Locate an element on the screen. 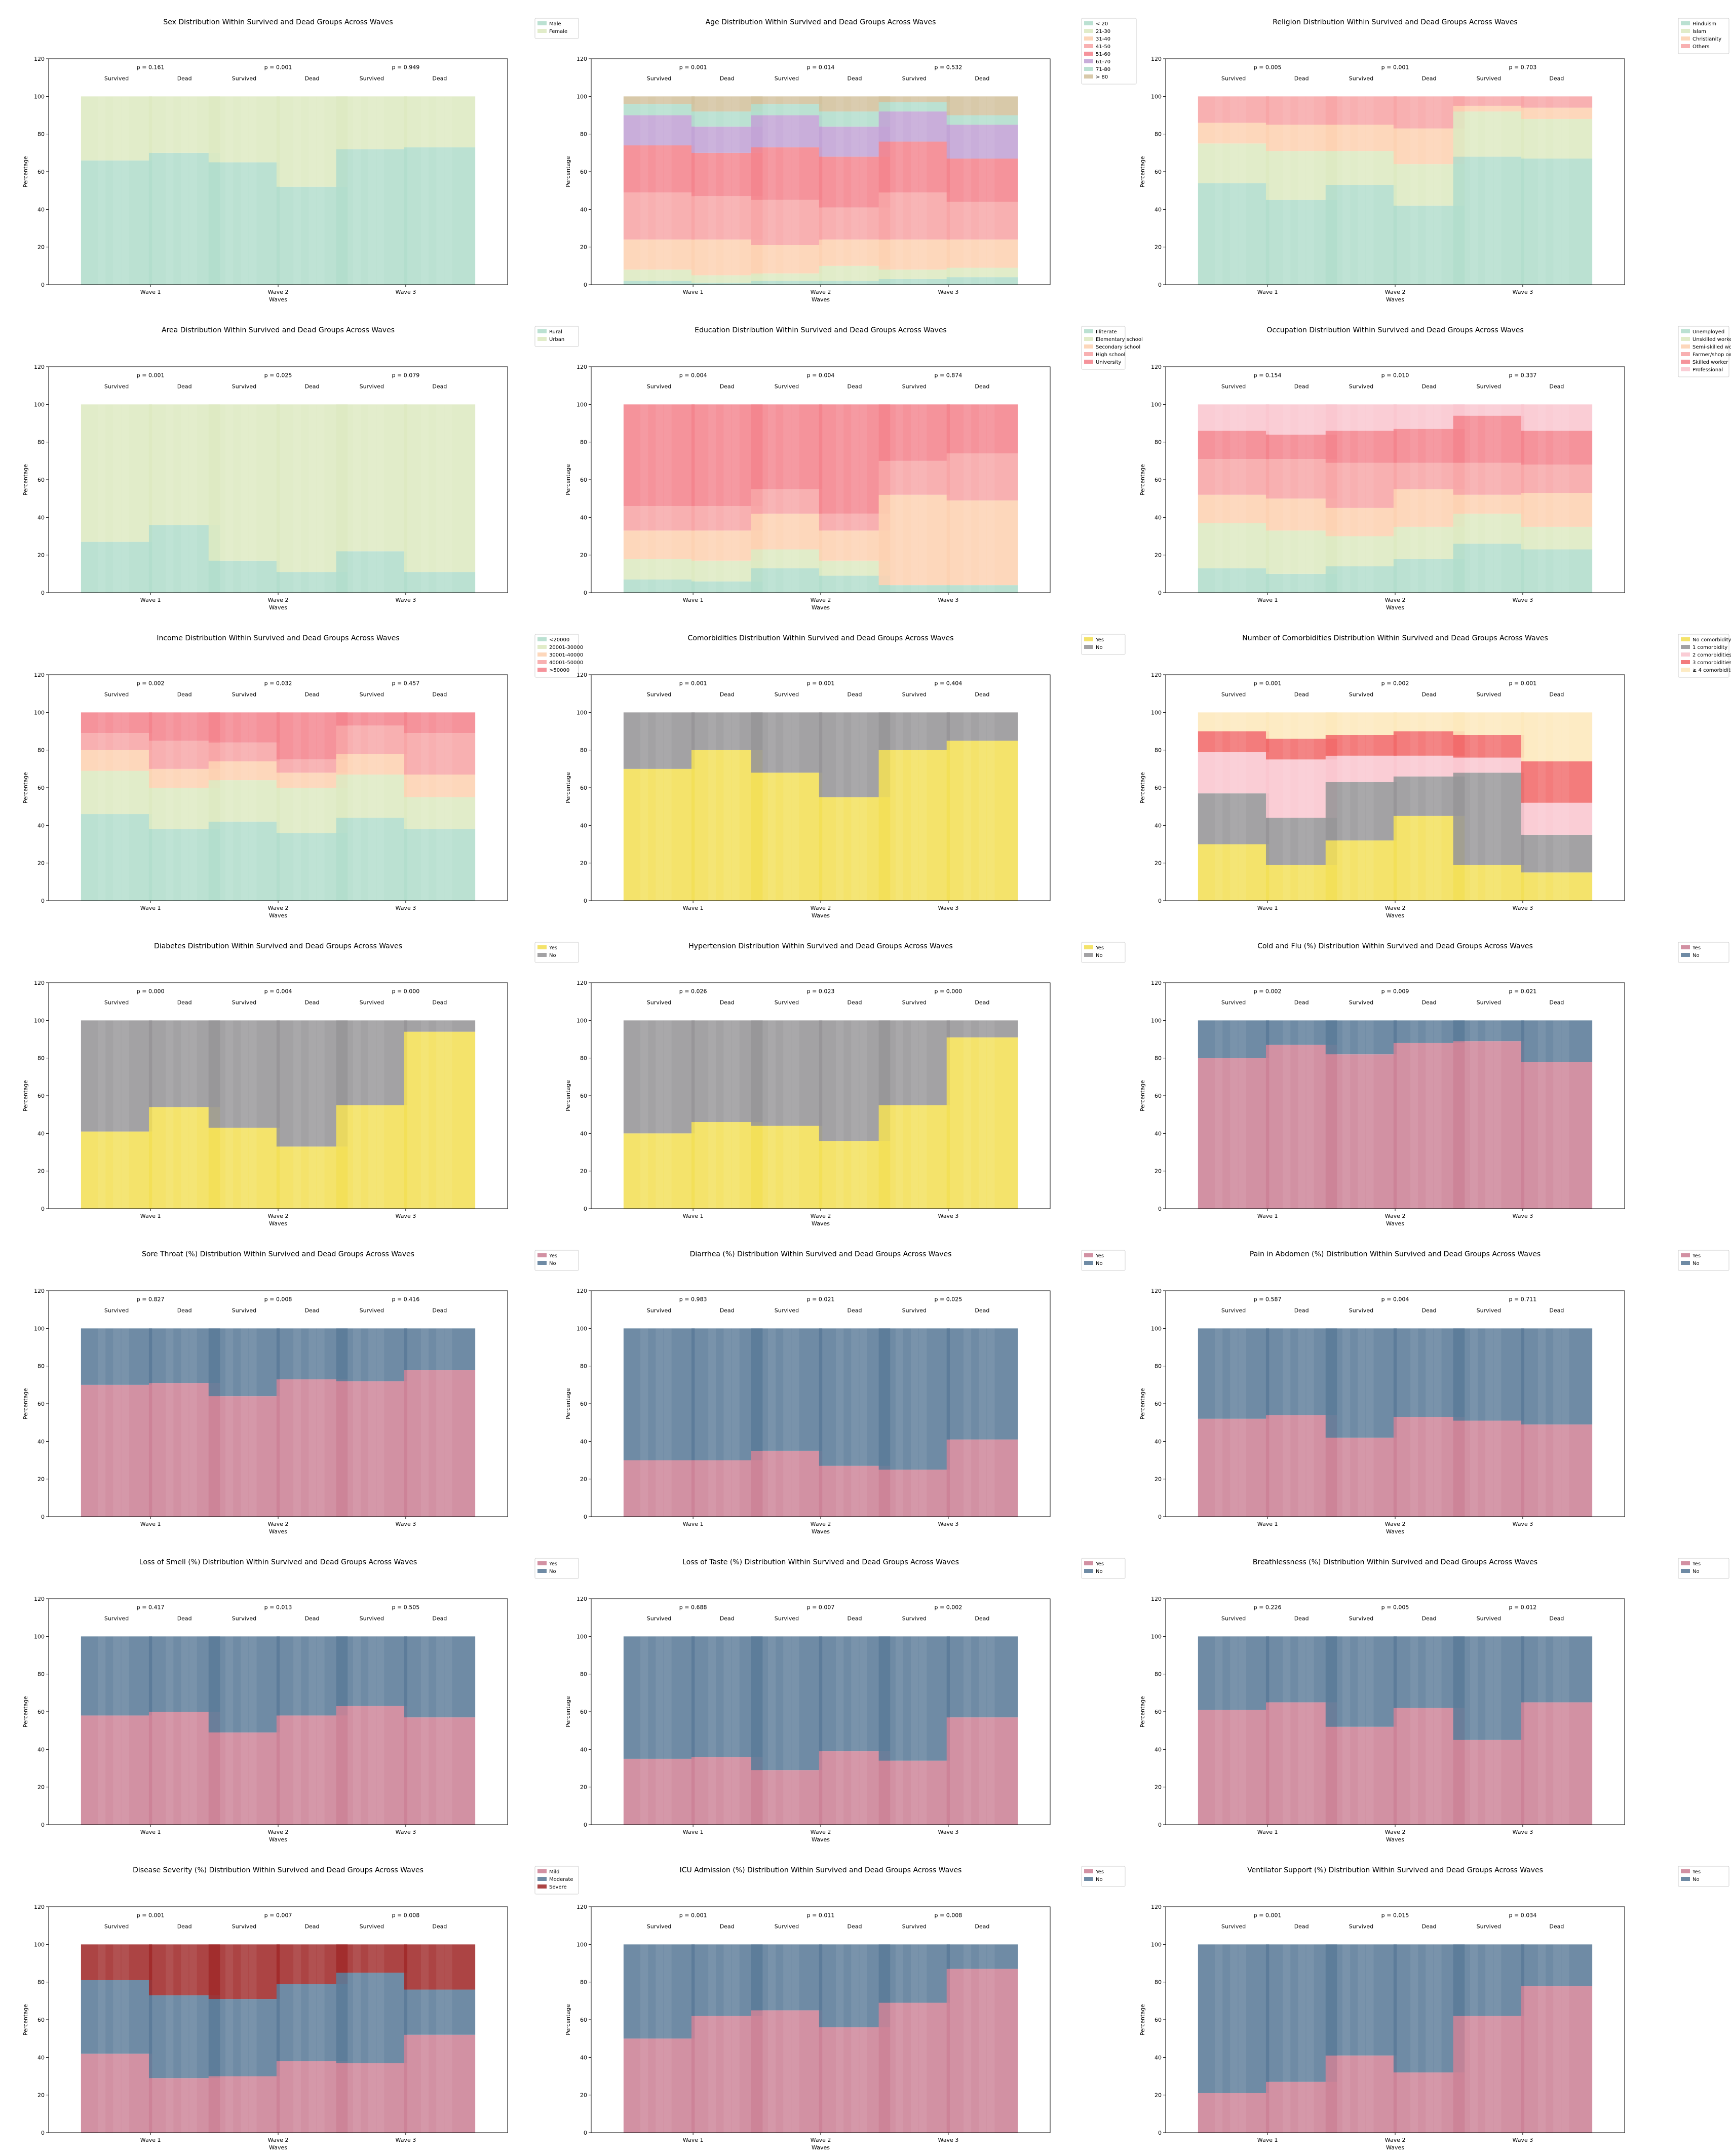  legend-label: <20000 is located at coordinates (559, 640).